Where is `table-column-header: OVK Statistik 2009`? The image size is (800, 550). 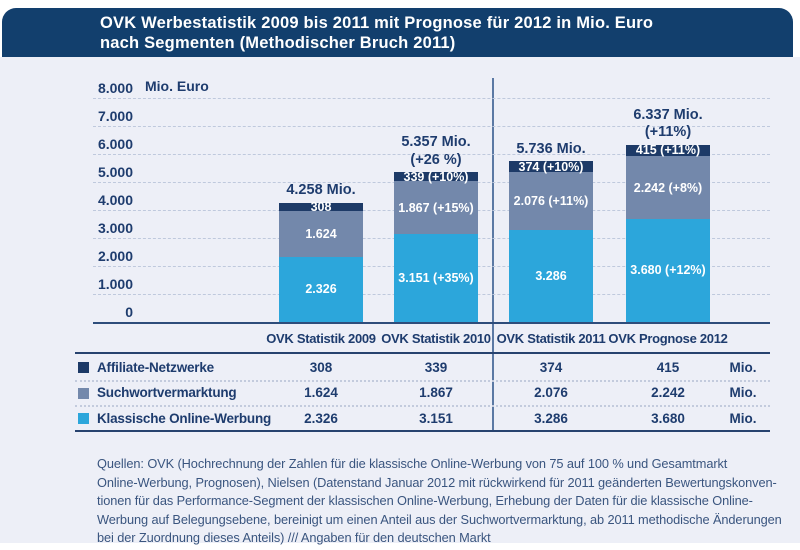
table-column-header: OVK Statistik 2009 is located at coordinates (321, 338).